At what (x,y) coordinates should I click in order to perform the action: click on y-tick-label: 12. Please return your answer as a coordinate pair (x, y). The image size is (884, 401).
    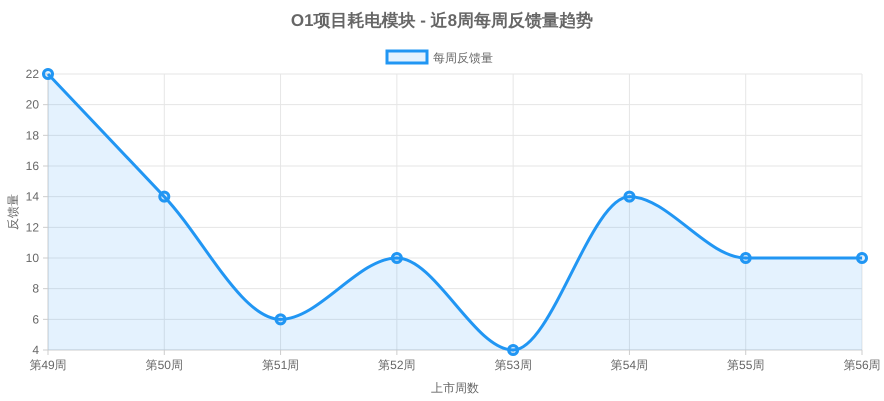
    Looking at the image, I should click on (33, 227).